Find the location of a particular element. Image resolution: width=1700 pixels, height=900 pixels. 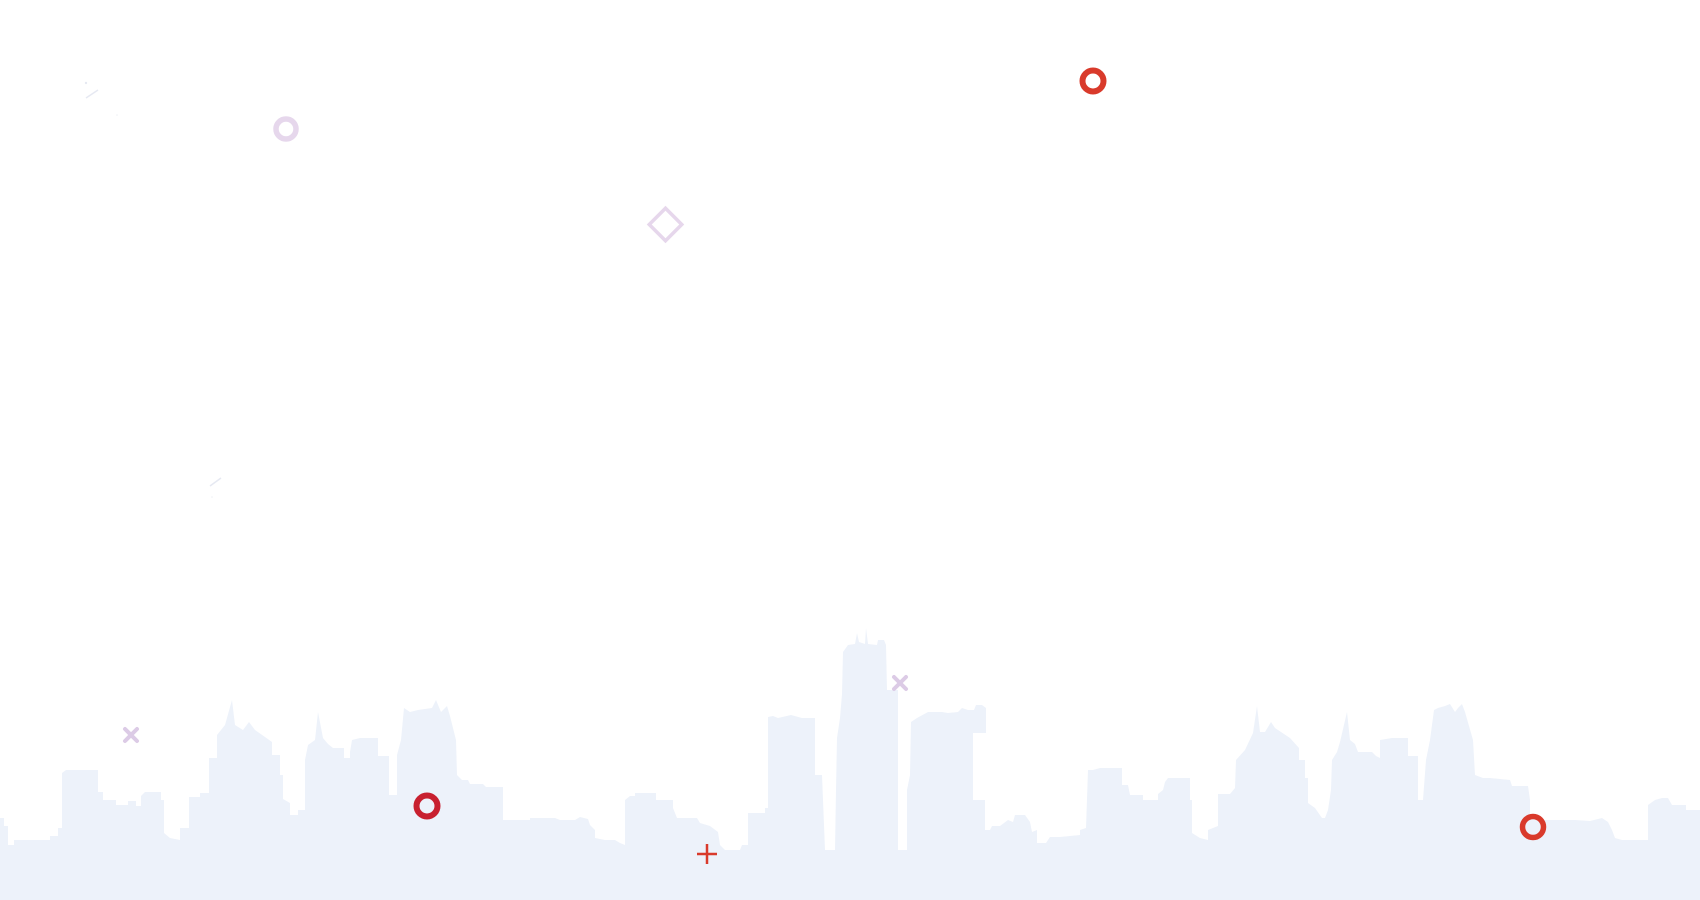

lavender-ring-icon is located at coordinates (286, 129).